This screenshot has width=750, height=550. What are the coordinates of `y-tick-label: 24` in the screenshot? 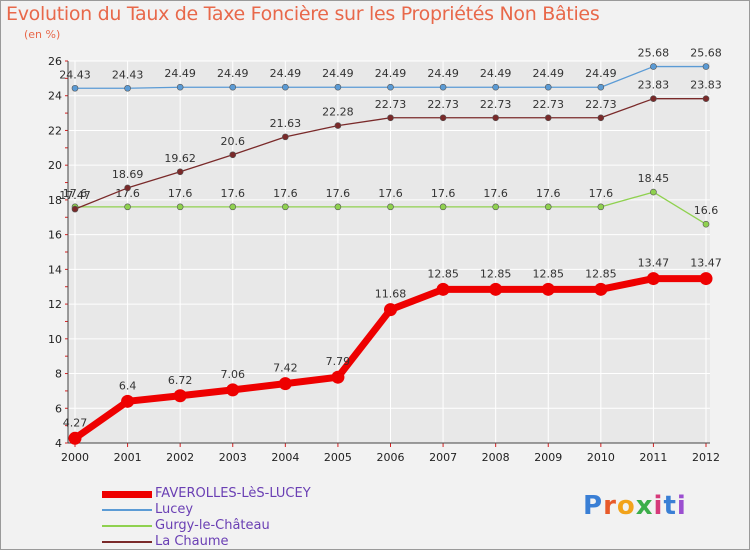 It's located at (55, 96).